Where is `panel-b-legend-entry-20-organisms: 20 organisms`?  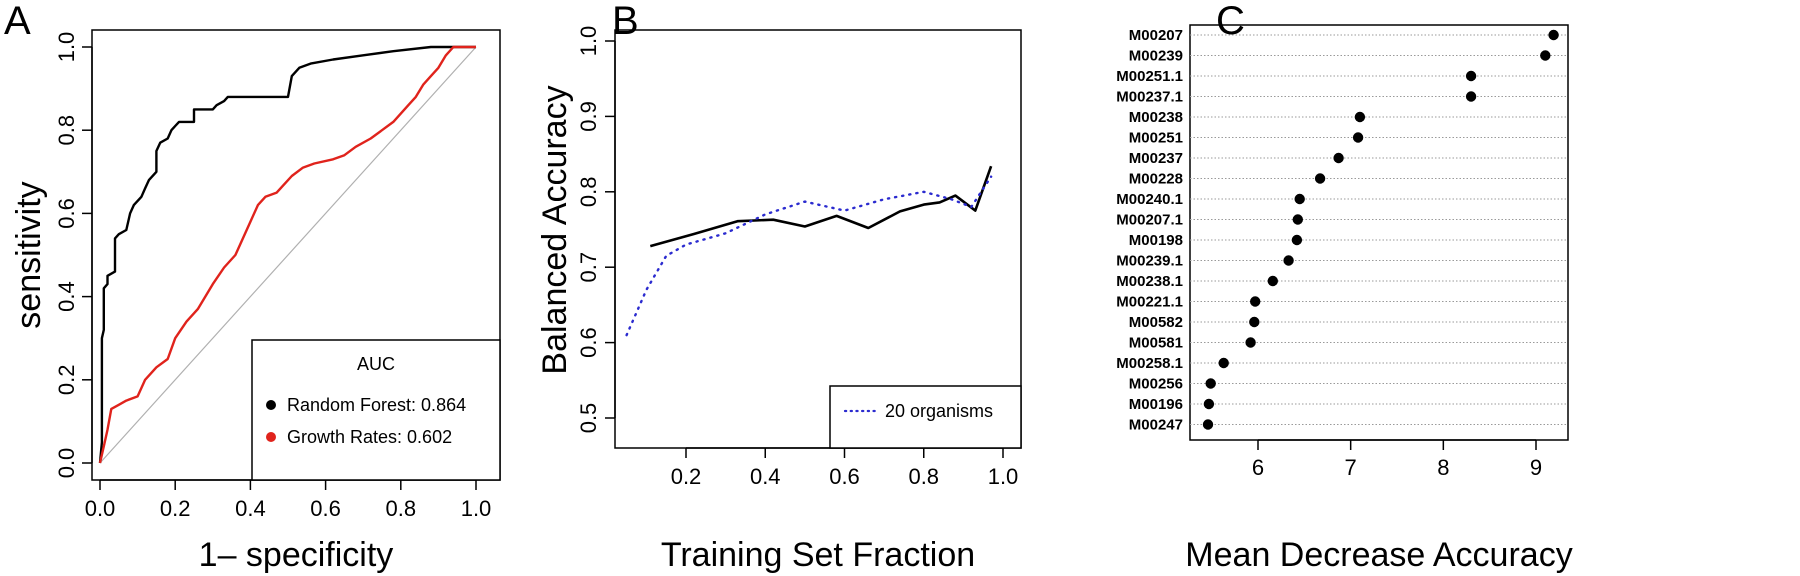 panel-b-legend-entry-20-organisms: 20 organisms is located at coordinates (939, 411).